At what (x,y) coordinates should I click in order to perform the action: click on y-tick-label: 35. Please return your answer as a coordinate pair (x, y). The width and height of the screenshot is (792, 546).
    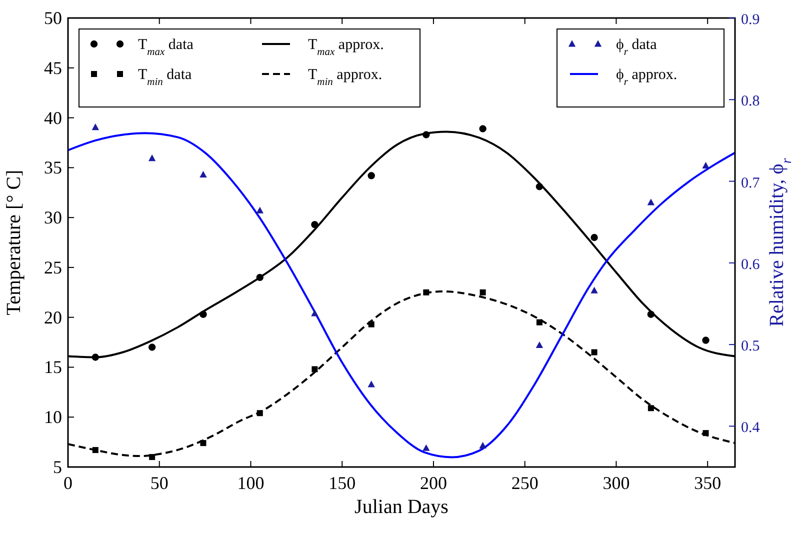
    Looking at the image, I should click on (53, 168).